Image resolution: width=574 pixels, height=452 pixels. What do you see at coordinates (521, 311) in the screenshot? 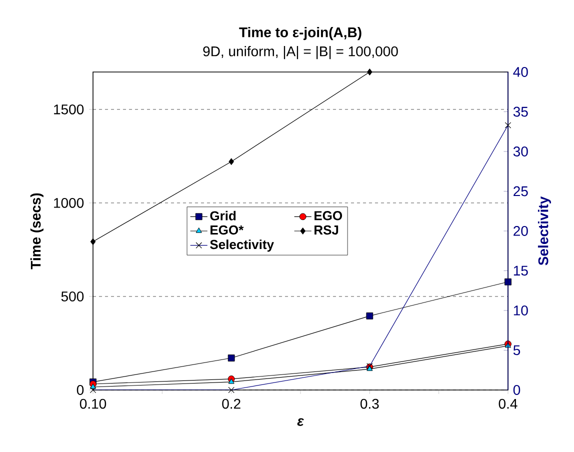
I see `y2-tick-label: 10` at bounding box center [521, 311].